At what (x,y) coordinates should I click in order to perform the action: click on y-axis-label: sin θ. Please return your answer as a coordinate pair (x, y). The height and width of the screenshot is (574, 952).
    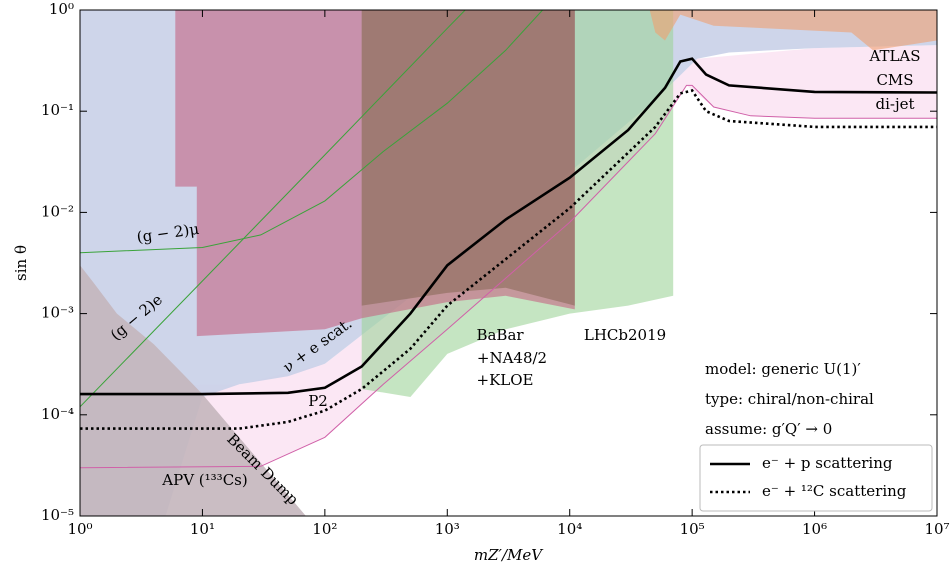
    Looking at the image, I should click on (21, 263).